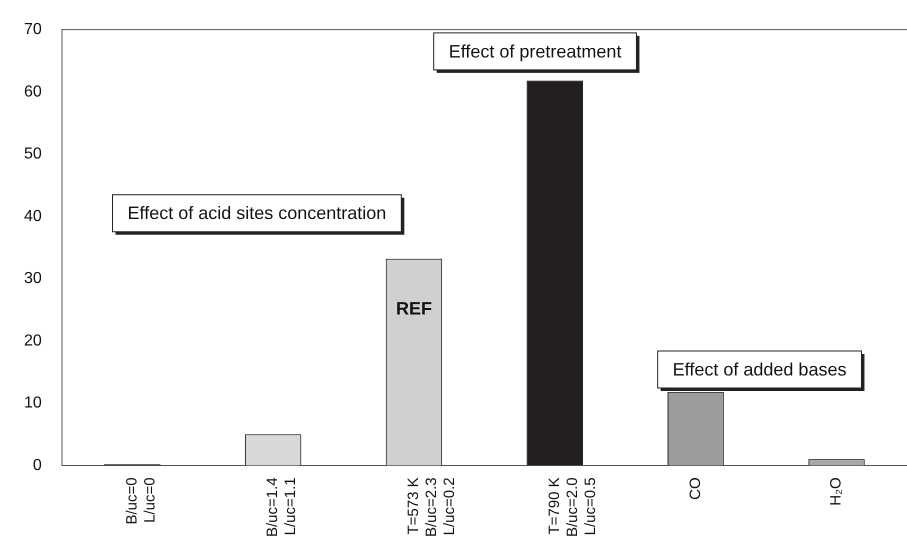 The width and height of the screenshot is (907, 553). What do you see at coordinates (572, 507) in the screenshot?
I see `x-tick-label: T=790 K B/uc=2.0 L/uc=0.5` at bounding box center [572, 507].